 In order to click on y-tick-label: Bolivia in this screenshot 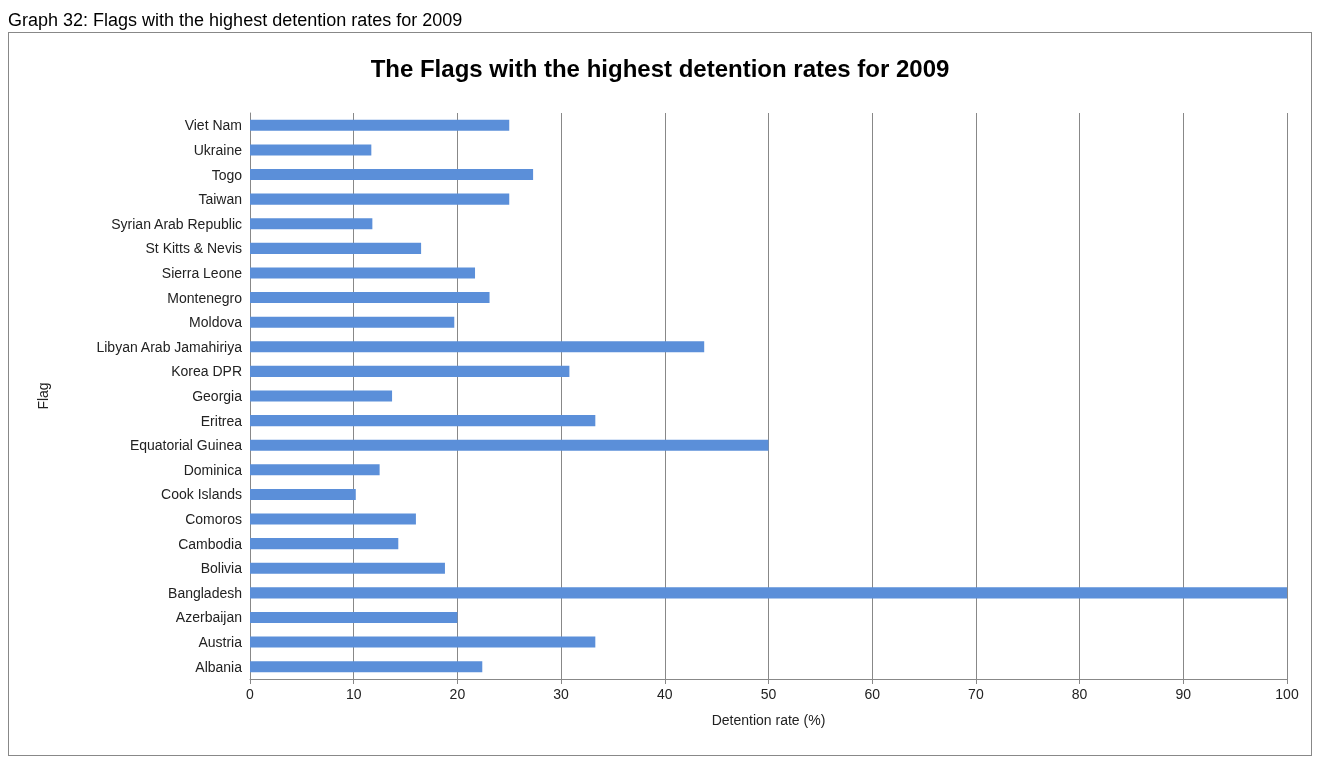, I will do `click(221, 568)`.